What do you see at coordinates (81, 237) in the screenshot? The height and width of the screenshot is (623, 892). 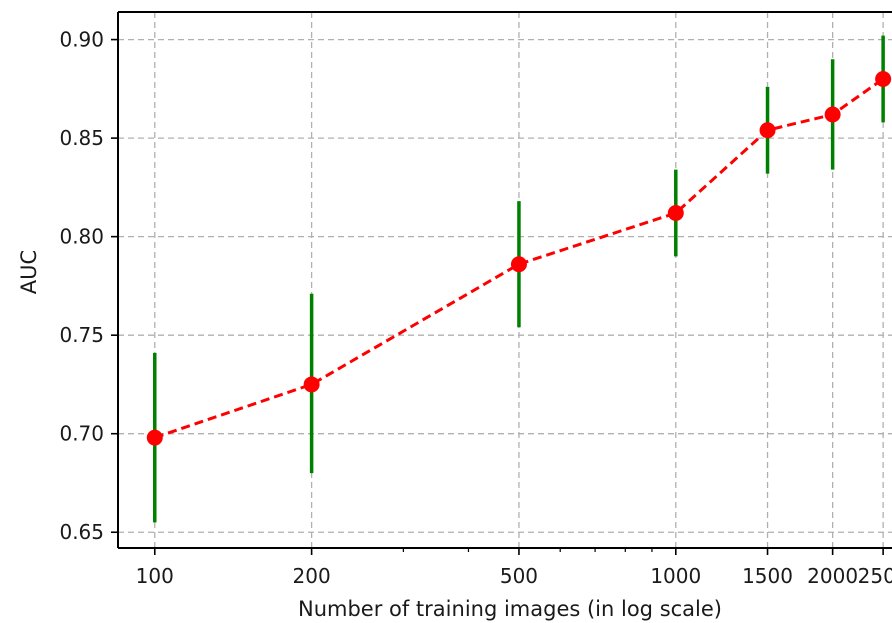 I see `y-tick-label: 0.80` at bounding box center [81, 237].